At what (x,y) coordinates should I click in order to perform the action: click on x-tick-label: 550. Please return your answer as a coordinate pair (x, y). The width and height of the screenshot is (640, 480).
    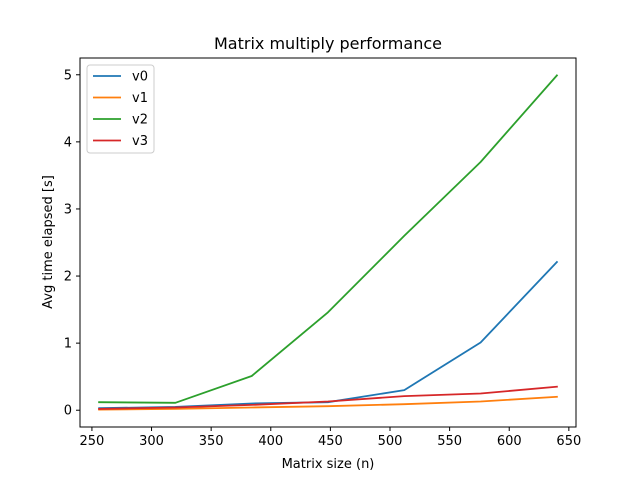
    Looking at the image, I should click on (449, 441).